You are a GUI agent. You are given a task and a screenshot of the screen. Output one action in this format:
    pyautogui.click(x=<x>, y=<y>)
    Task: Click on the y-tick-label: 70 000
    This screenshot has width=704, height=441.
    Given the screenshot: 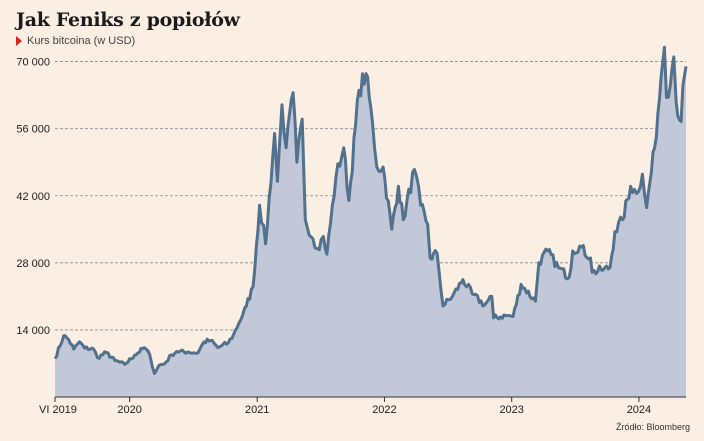 What is the action you would take?
    pyautogui.click(x=33, y=63)
    